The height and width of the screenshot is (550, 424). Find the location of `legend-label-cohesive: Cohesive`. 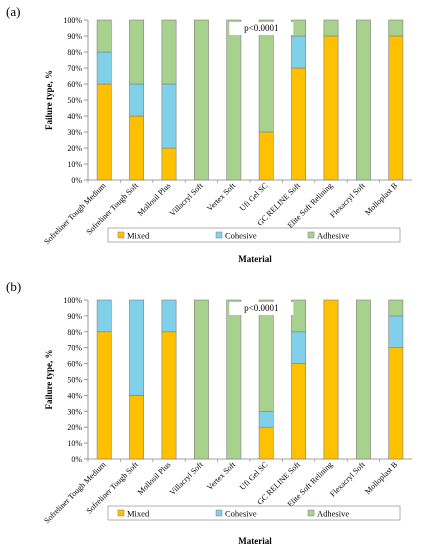

legend-label-cohesive: Cohesive is located at coordinates (241, 514).